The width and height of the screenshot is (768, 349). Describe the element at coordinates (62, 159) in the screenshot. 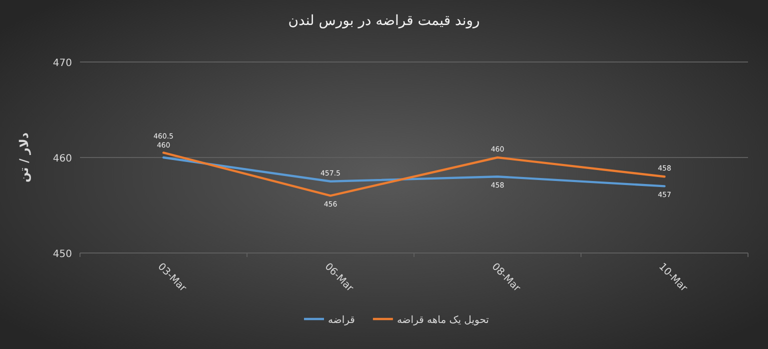

I see `y-tick-label: 460` at that location.